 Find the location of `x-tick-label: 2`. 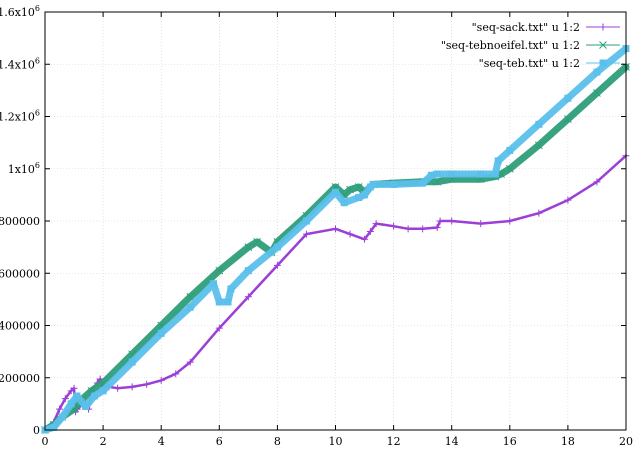

x-tick-label: 2 is located at coordinates (103, 441).